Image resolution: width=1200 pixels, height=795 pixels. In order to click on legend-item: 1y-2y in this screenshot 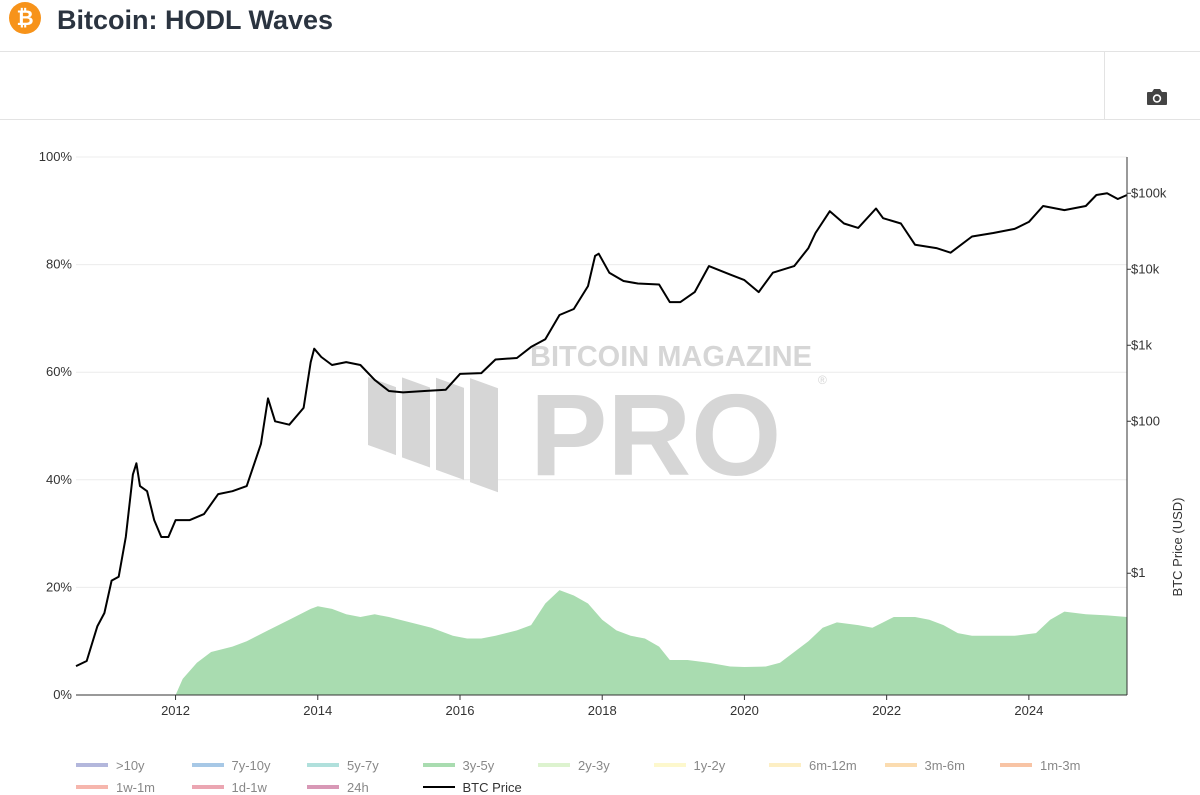, I will do `click(711, 765)`.